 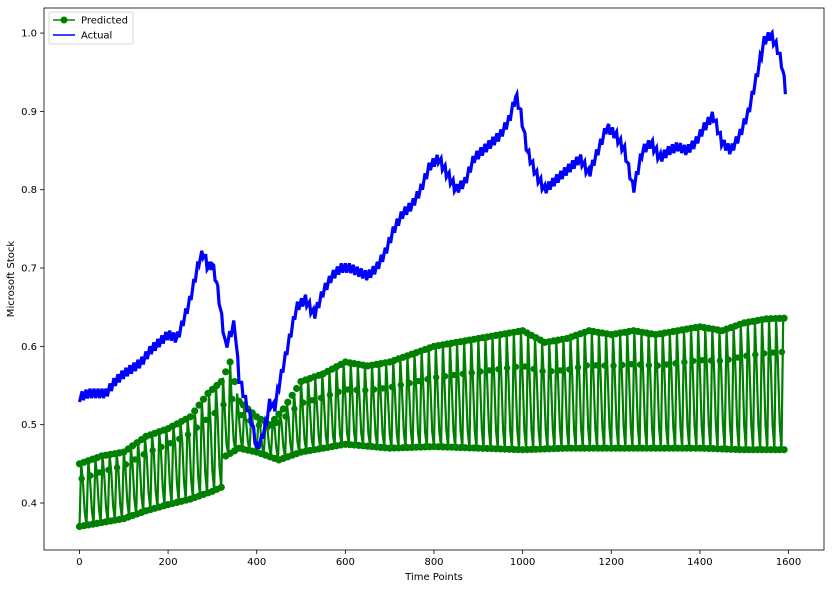 What do you see at coordinates (522, 562) in the screenshot?
I see `x-tick-label: 1000` at bounding box center [522, 562].